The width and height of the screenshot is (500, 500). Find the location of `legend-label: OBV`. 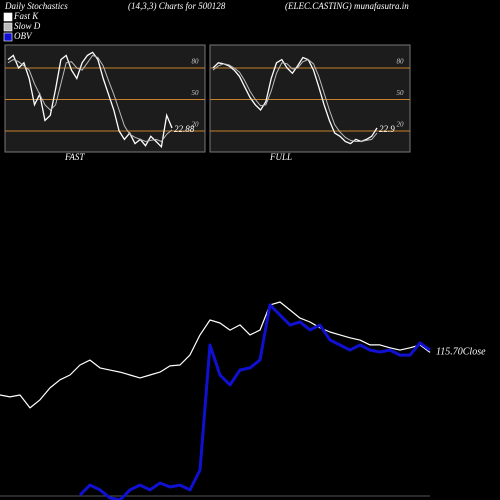

legend-label: OBV is located at coordinates (23, 36).